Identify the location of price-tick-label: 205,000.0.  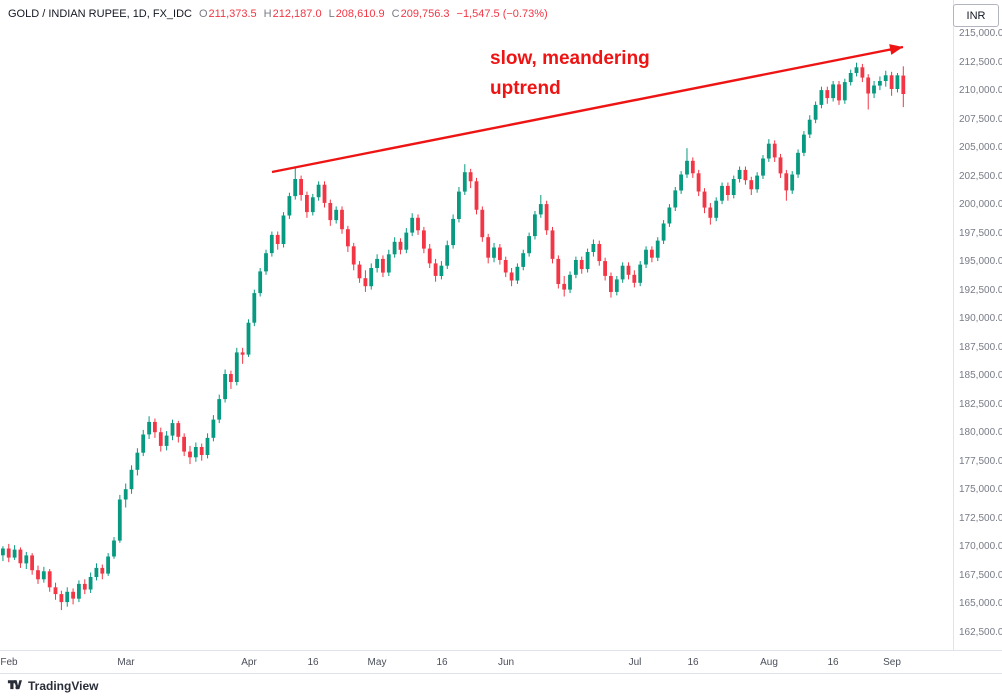
(980, 147).